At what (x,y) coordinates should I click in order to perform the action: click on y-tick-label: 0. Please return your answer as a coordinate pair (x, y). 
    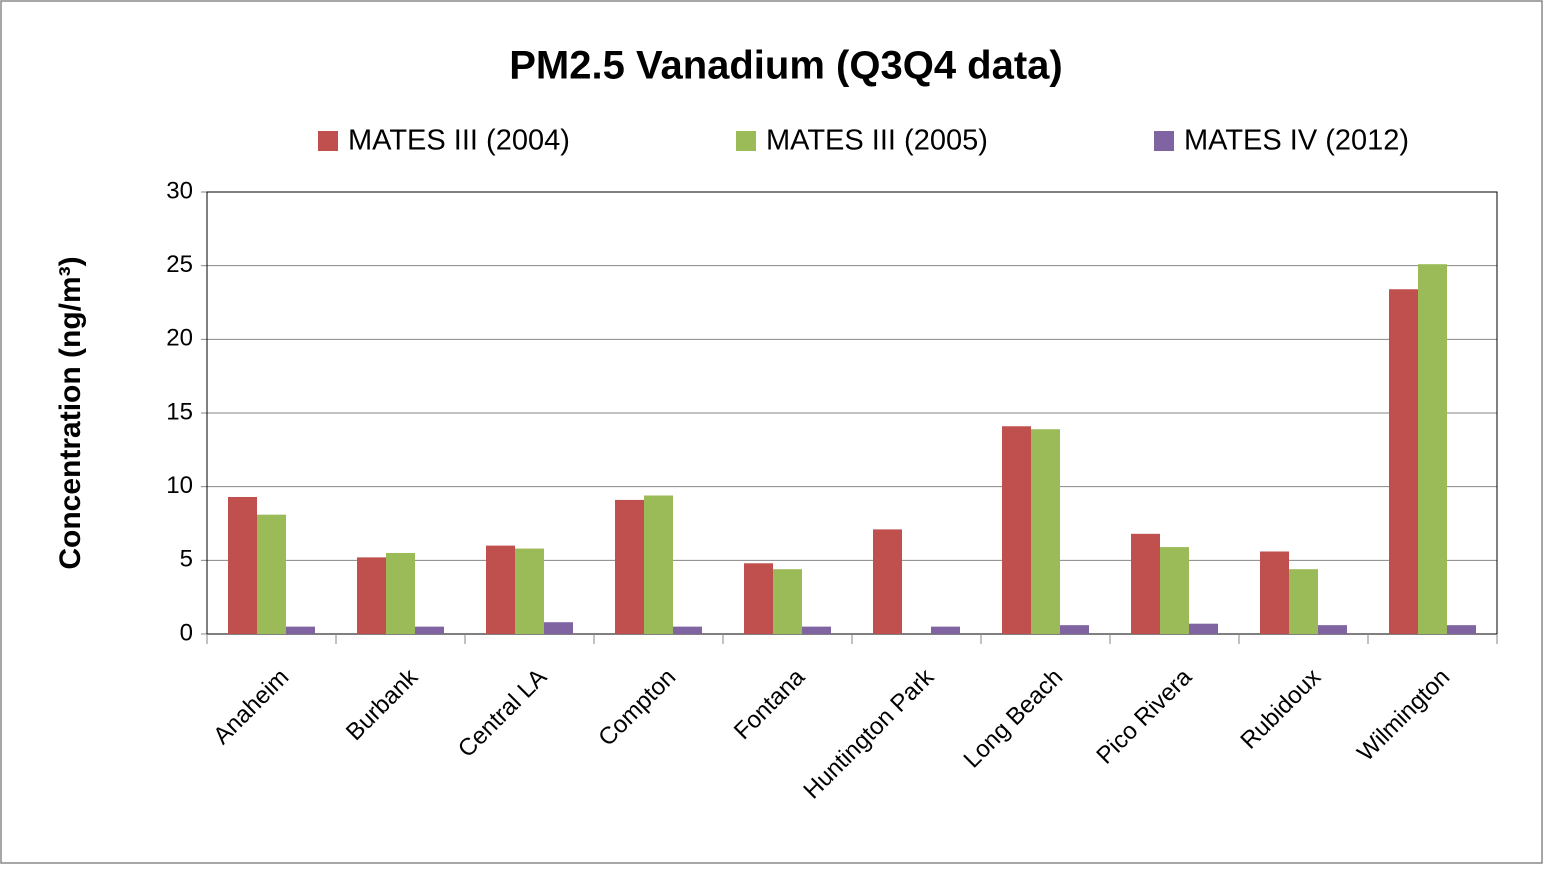
    Looking at the image, I should click on (186, 632).